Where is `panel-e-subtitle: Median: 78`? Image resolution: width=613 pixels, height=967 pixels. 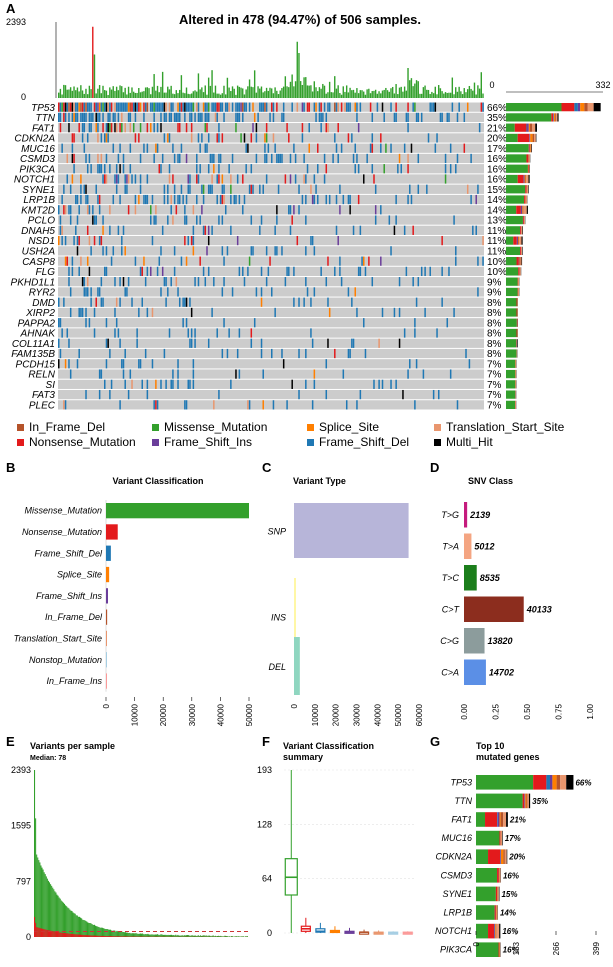
panel-e-subtitle: Median: 78 is located at coordinates (48, 758).